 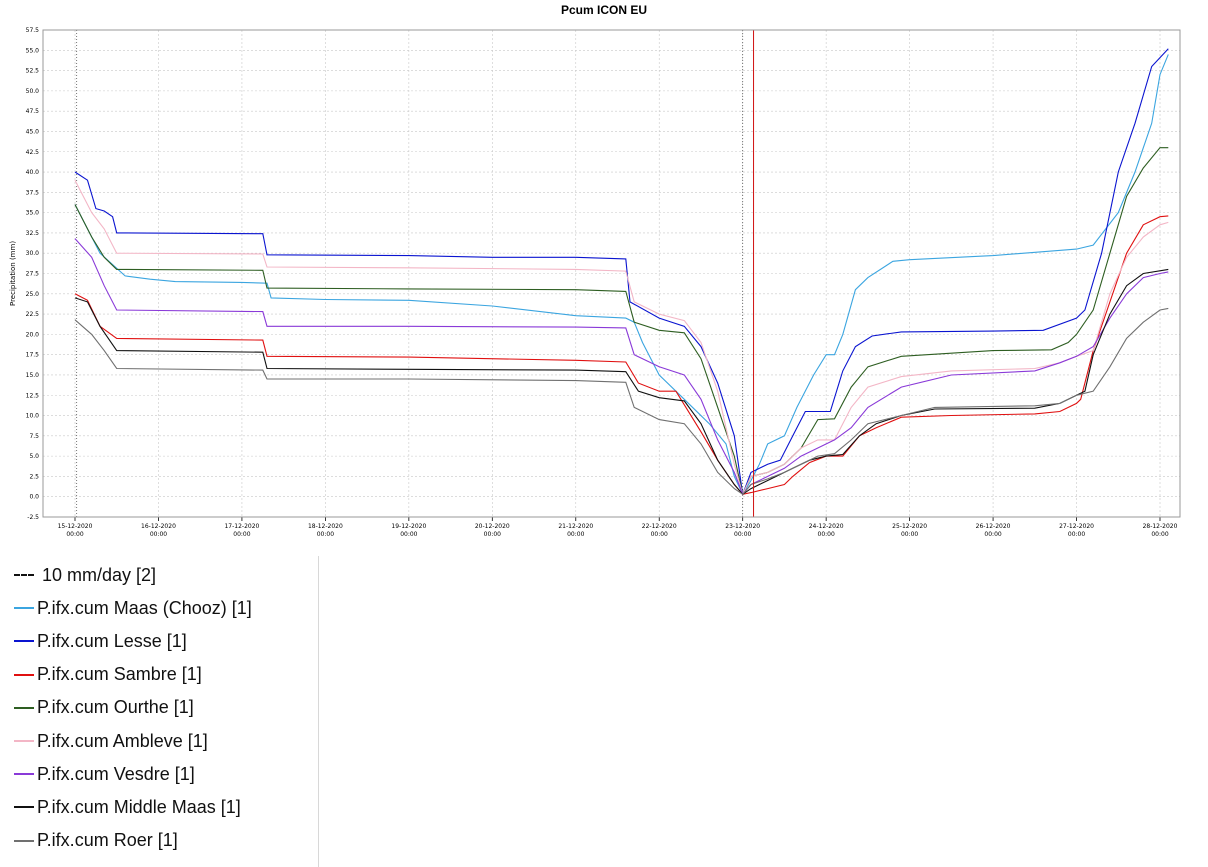 What do you see at coordinates (75, 526) in the screenshot?
I see `x-tick-date: 15-12-2020` at bounding box center [75, 526].